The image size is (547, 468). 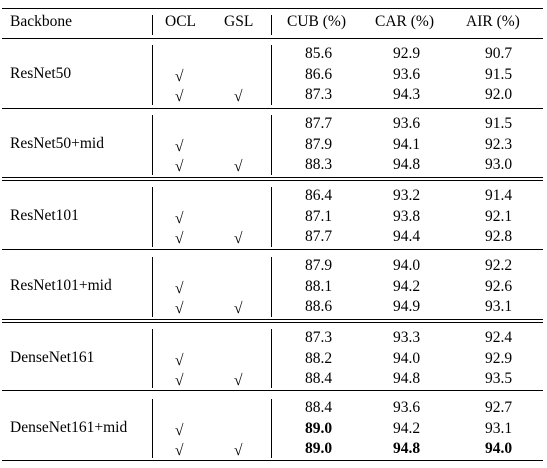 I want to click on header-backbone: Backbone, so click(x=41, y=21).